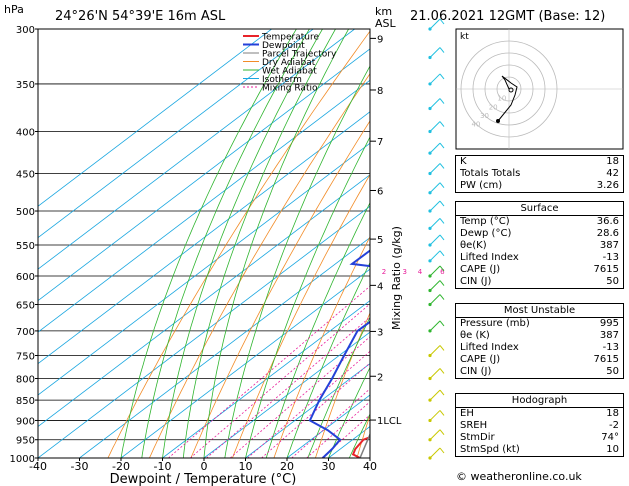  Describe the element at coordinates (380, 332) in the screenshot. I see `km-tick-label: 3` at that location.